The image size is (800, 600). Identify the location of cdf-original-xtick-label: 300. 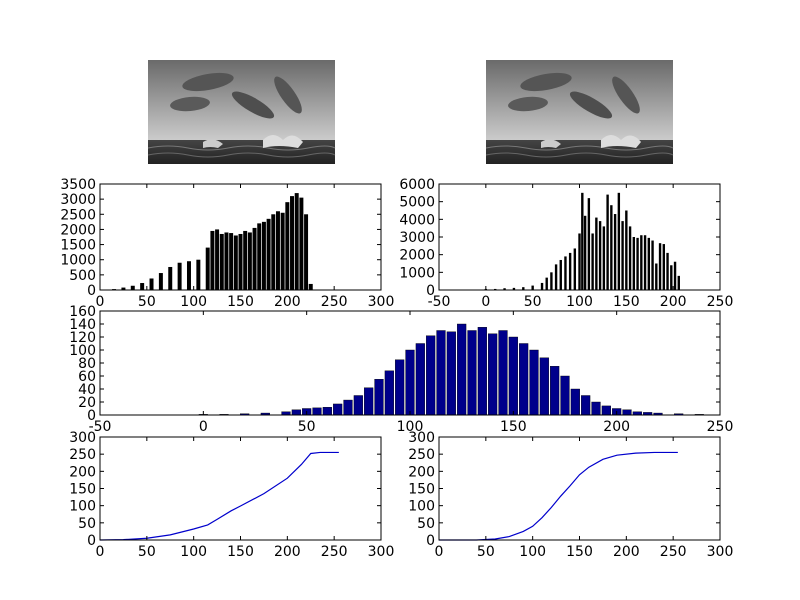
(381, 552).